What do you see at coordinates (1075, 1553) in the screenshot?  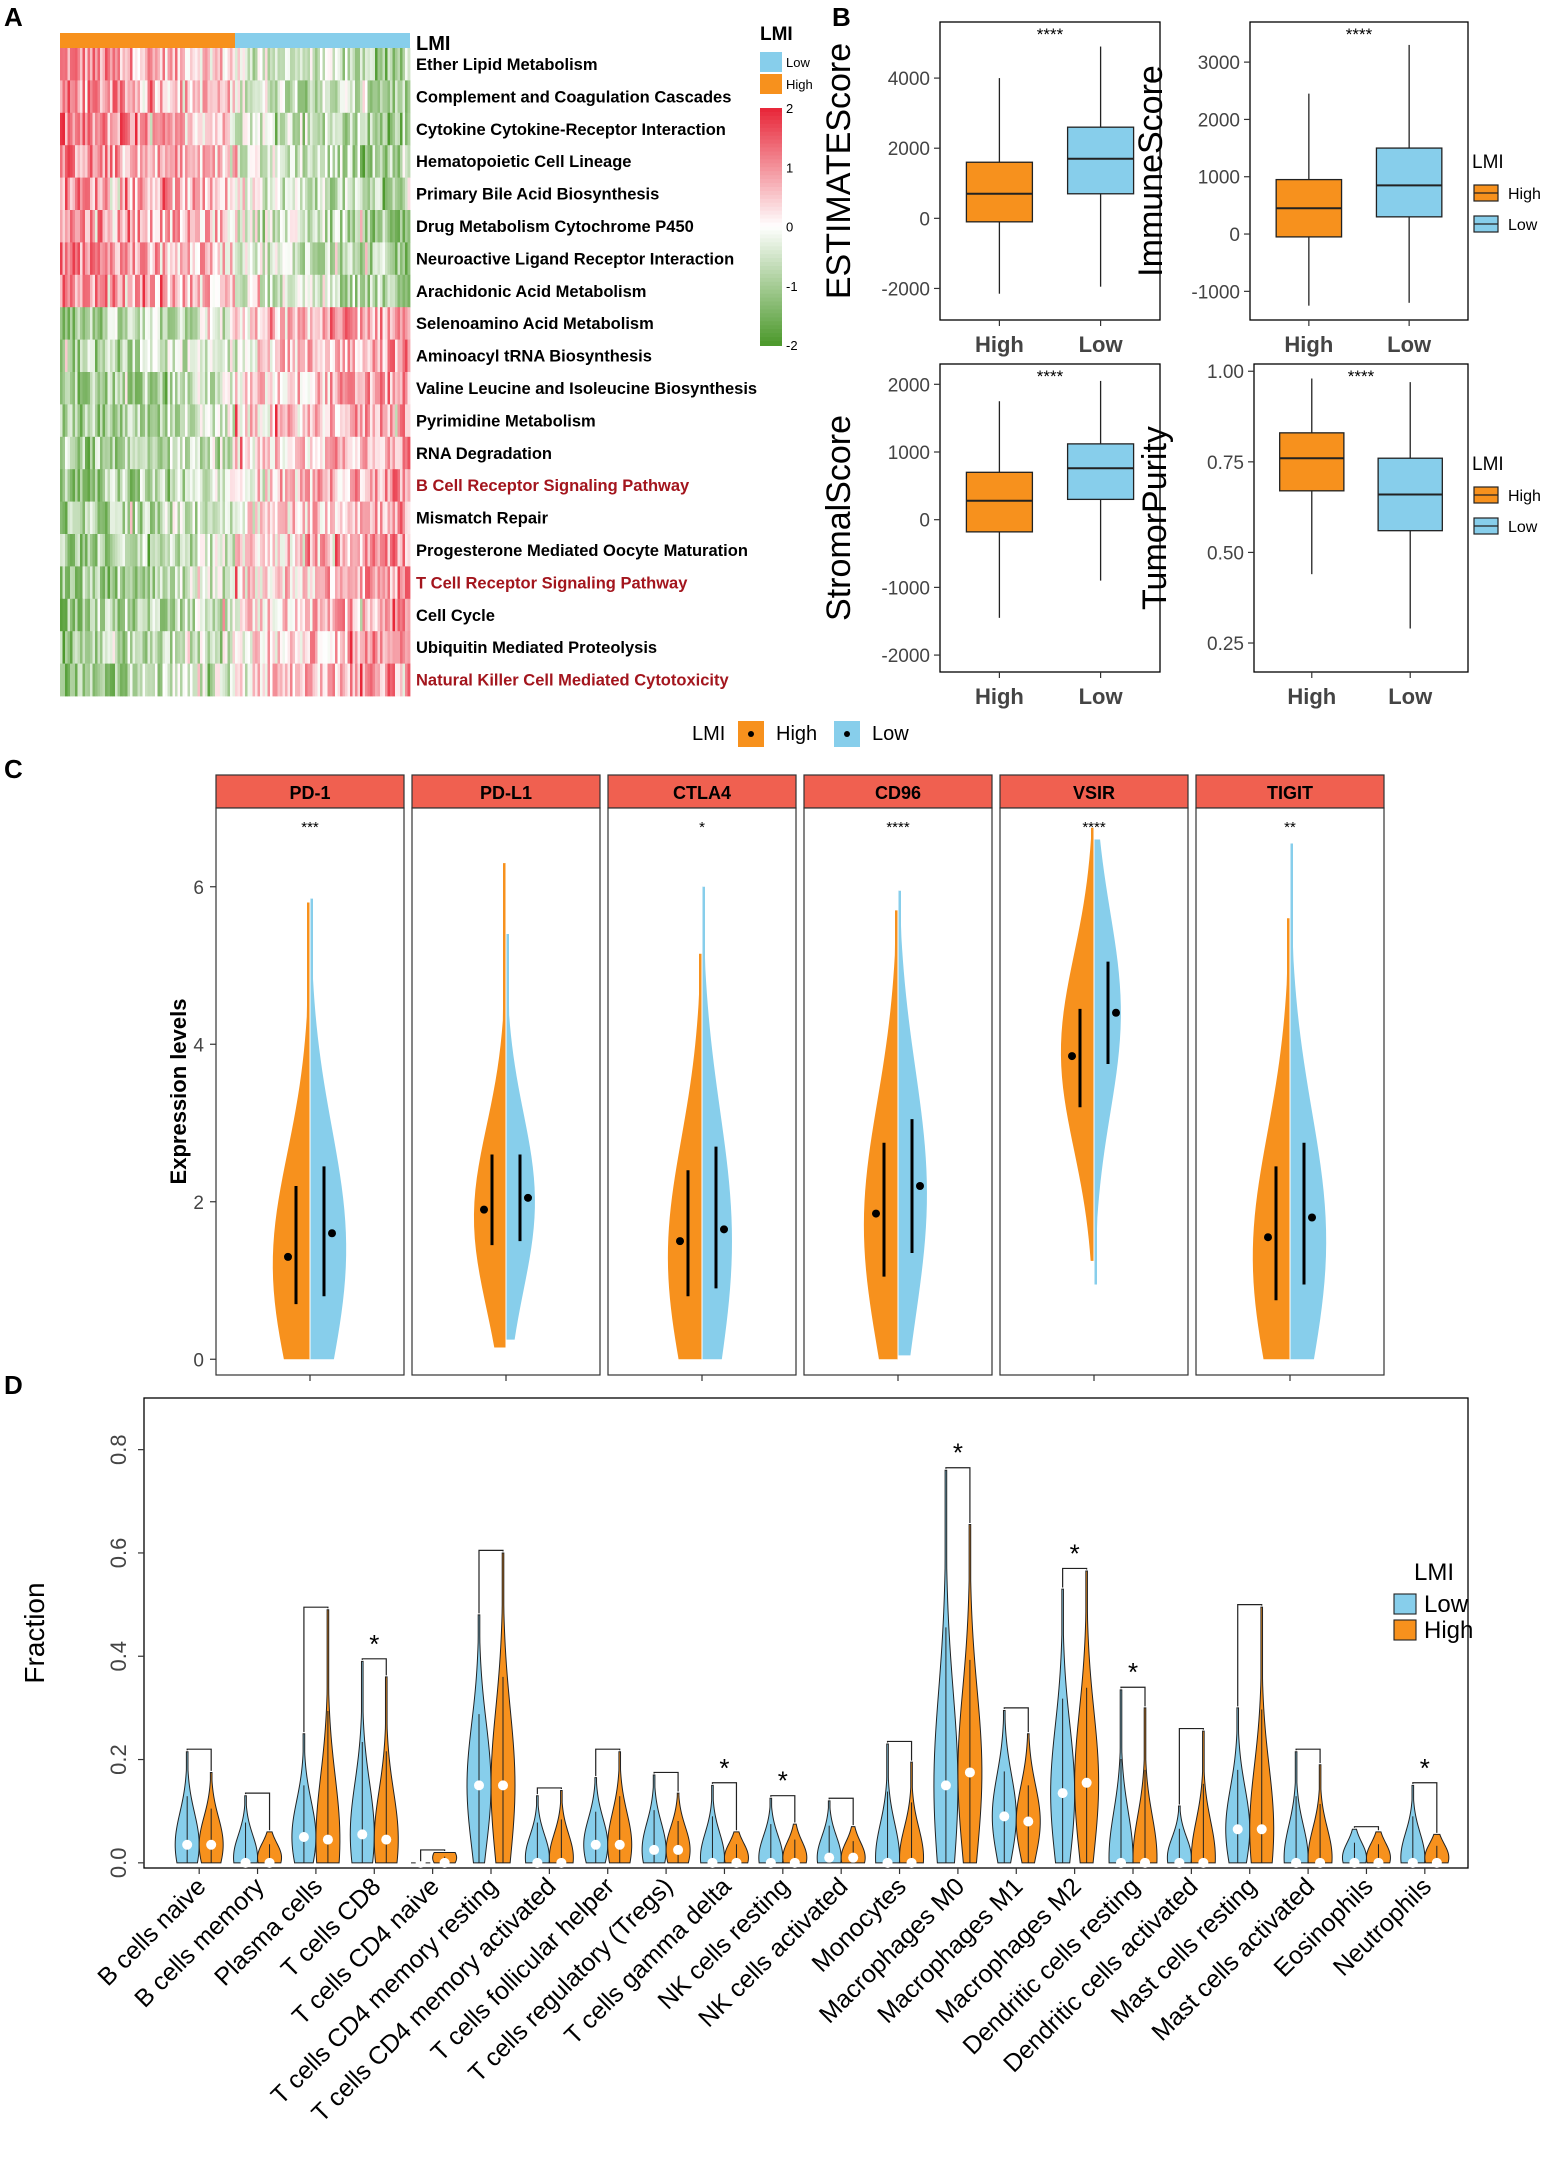 I see `significance-star: *` at bounding box center [1075, 1553].